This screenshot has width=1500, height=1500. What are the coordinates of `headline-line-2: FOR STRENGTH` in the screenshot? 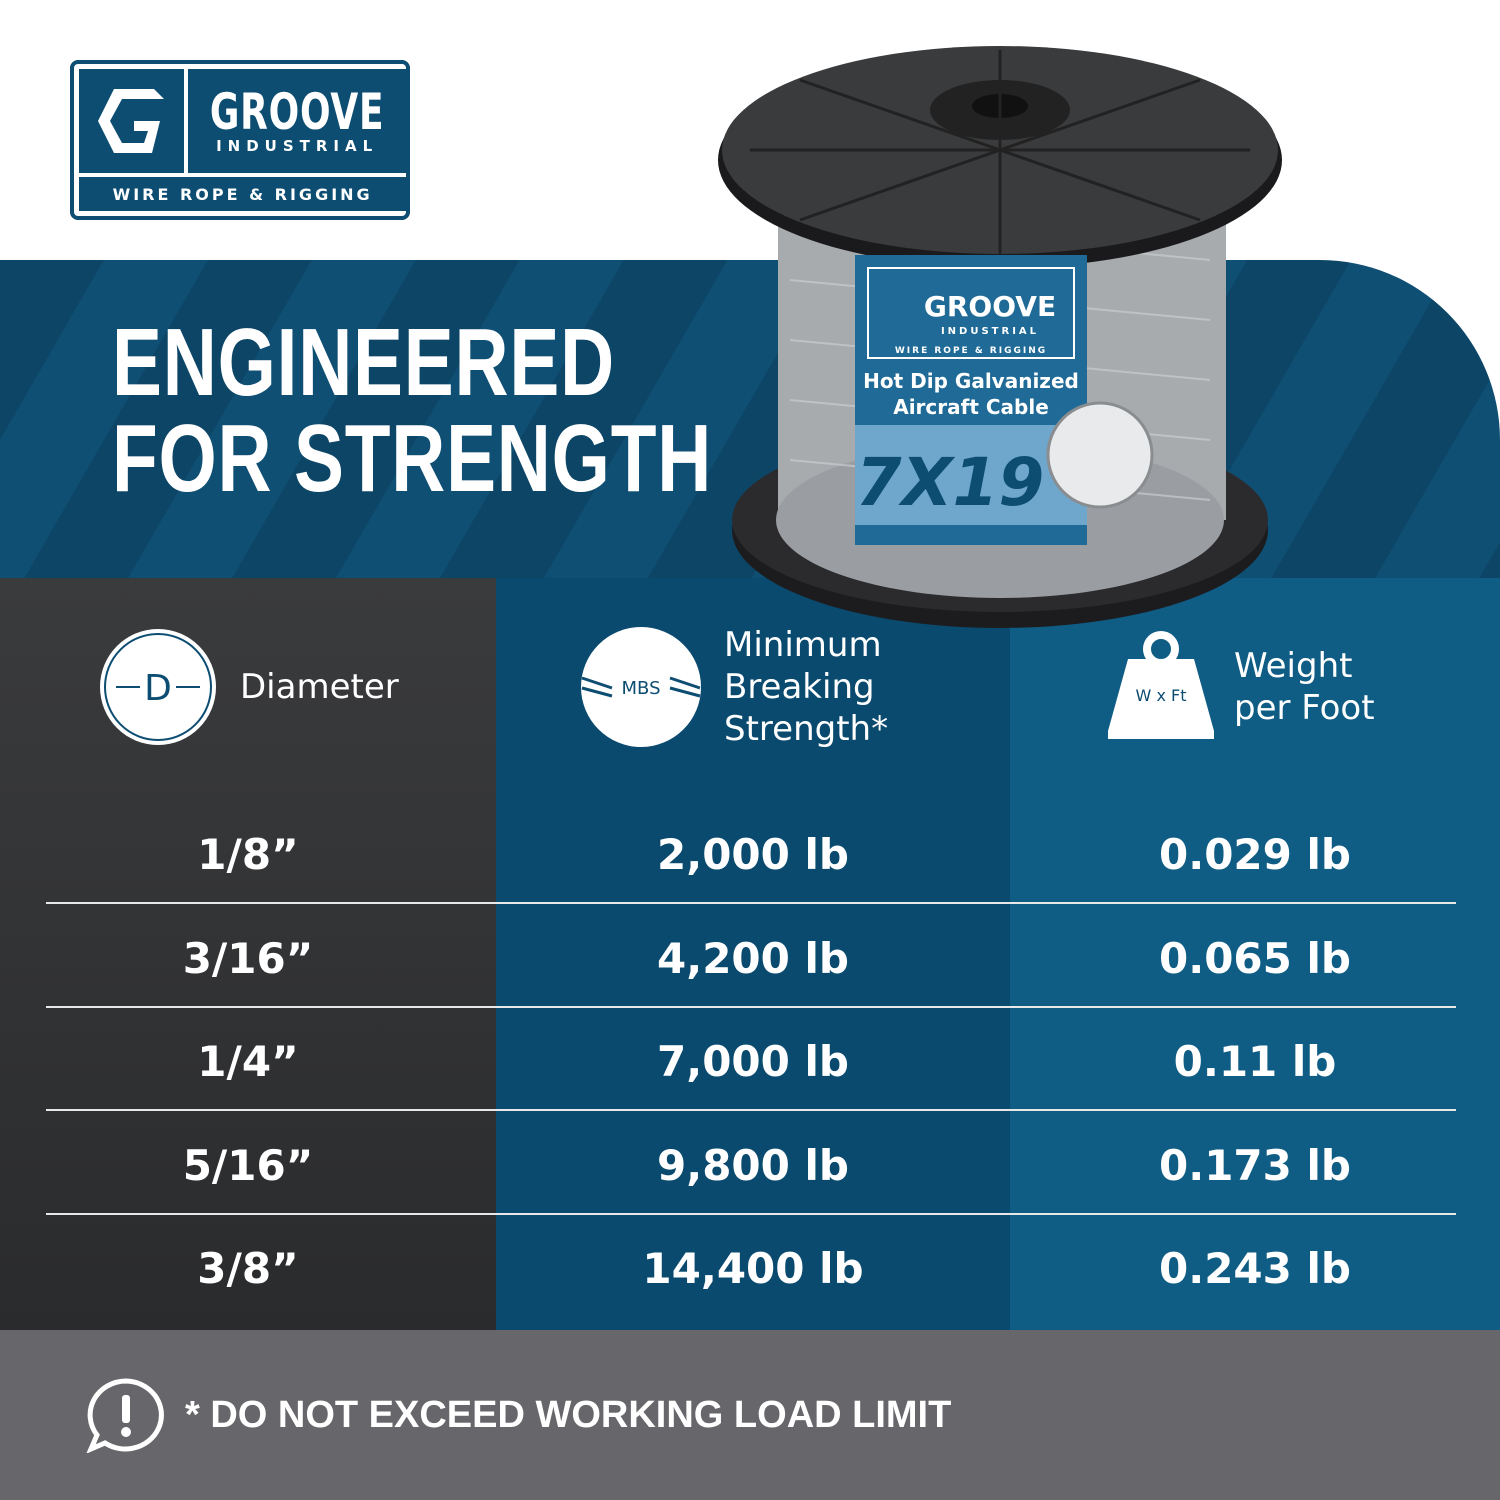 It's located at (412, 458).